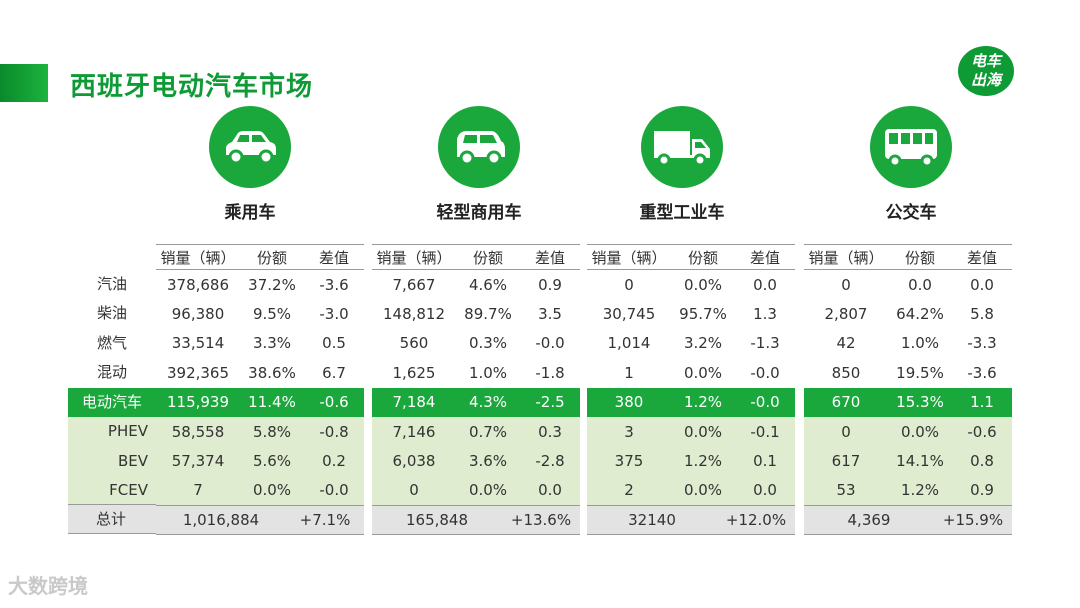 The height and width of the screenshot is (608, 1080). Describe the element at coordinates (549, 257) in the screenshot. I see `header-diff: 差值` at that location.